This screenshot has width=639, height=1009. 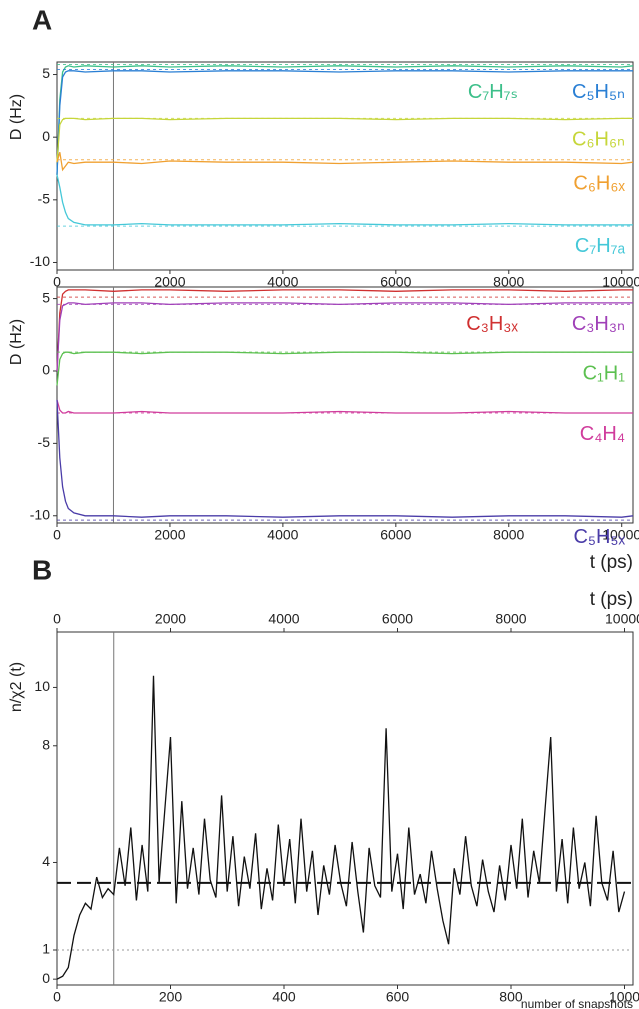 What do you see at coordinates (622, 619) in the screenshot?
I see `x2-tick-label: 10000` at bounding box center [622, 619].